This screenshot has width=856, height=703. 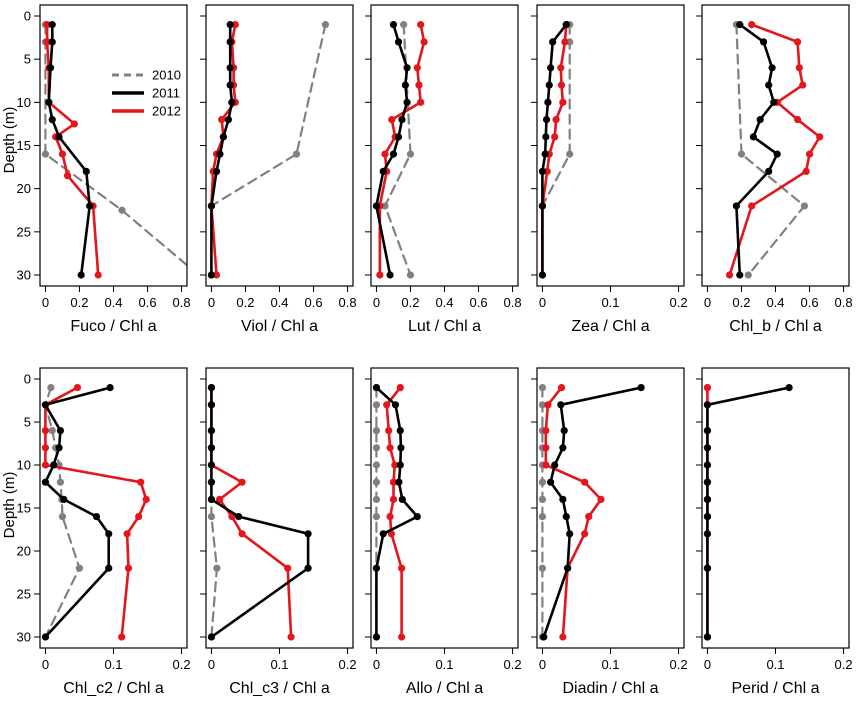 I want to click on series-line-2011, so click(x=78, y=512).